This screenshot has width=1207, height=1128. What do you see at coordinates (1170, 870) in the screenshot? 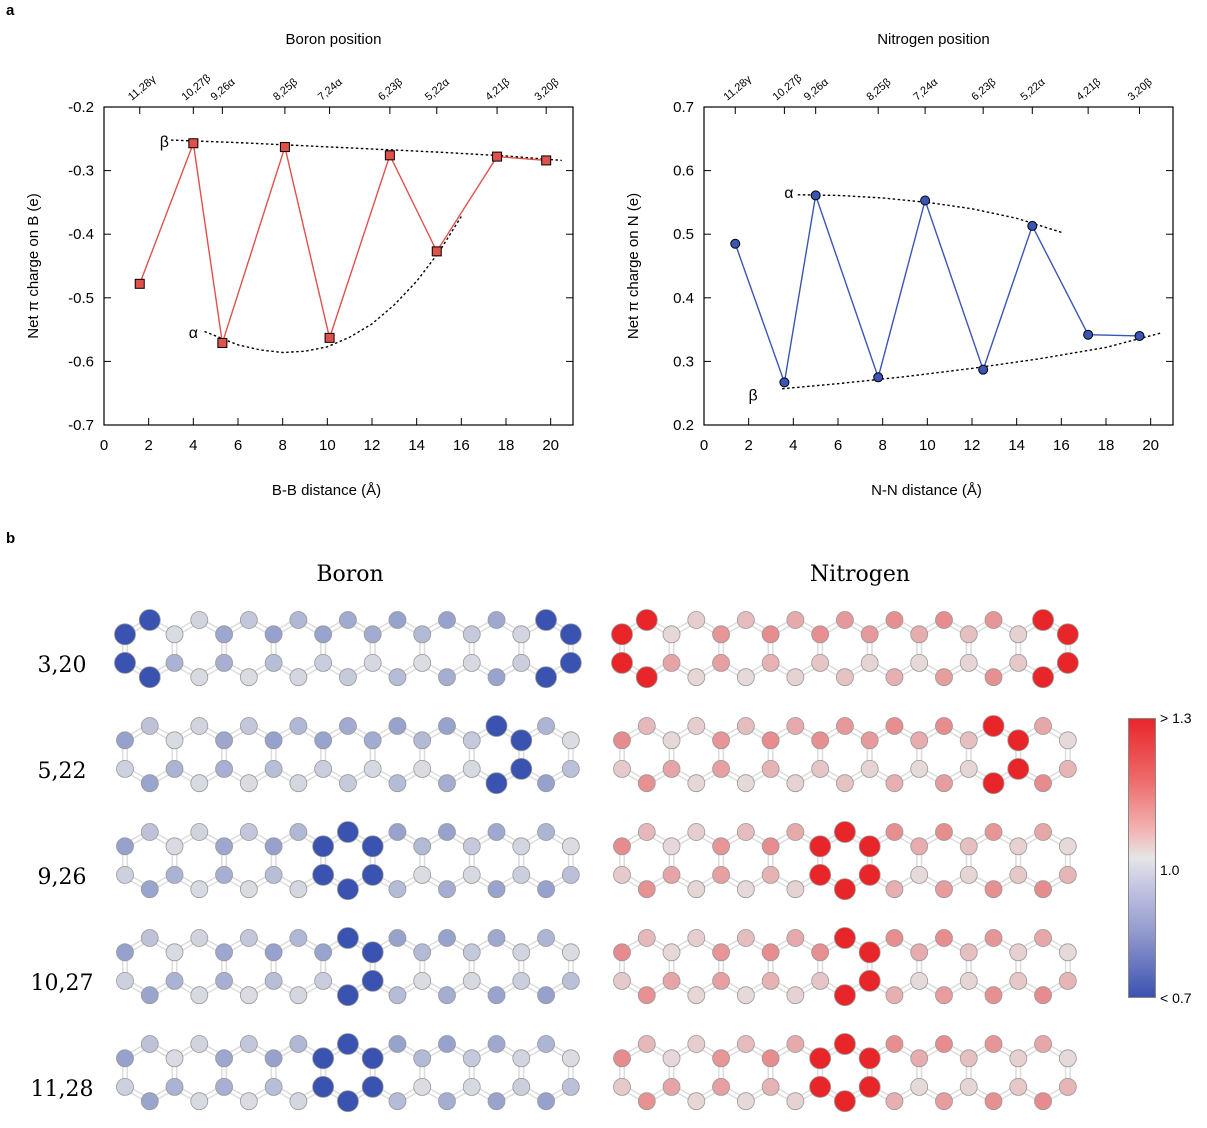
I see `colorbar-mid-label: 1.0` at bounding box center [1170, 870].